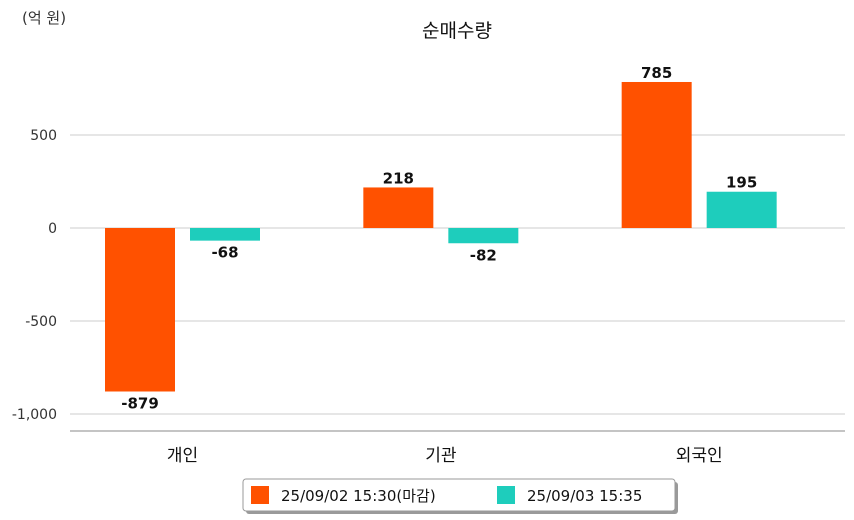  I want to click on category-labels: 개인 기관 외국인, so click(445, 456).